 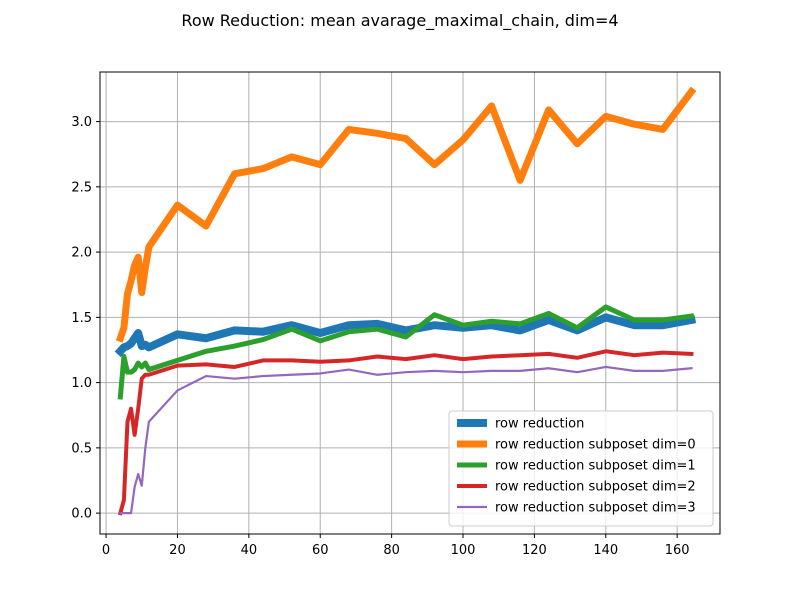 I want to click on x-tick-label: 40, so click(x=249, y=550).